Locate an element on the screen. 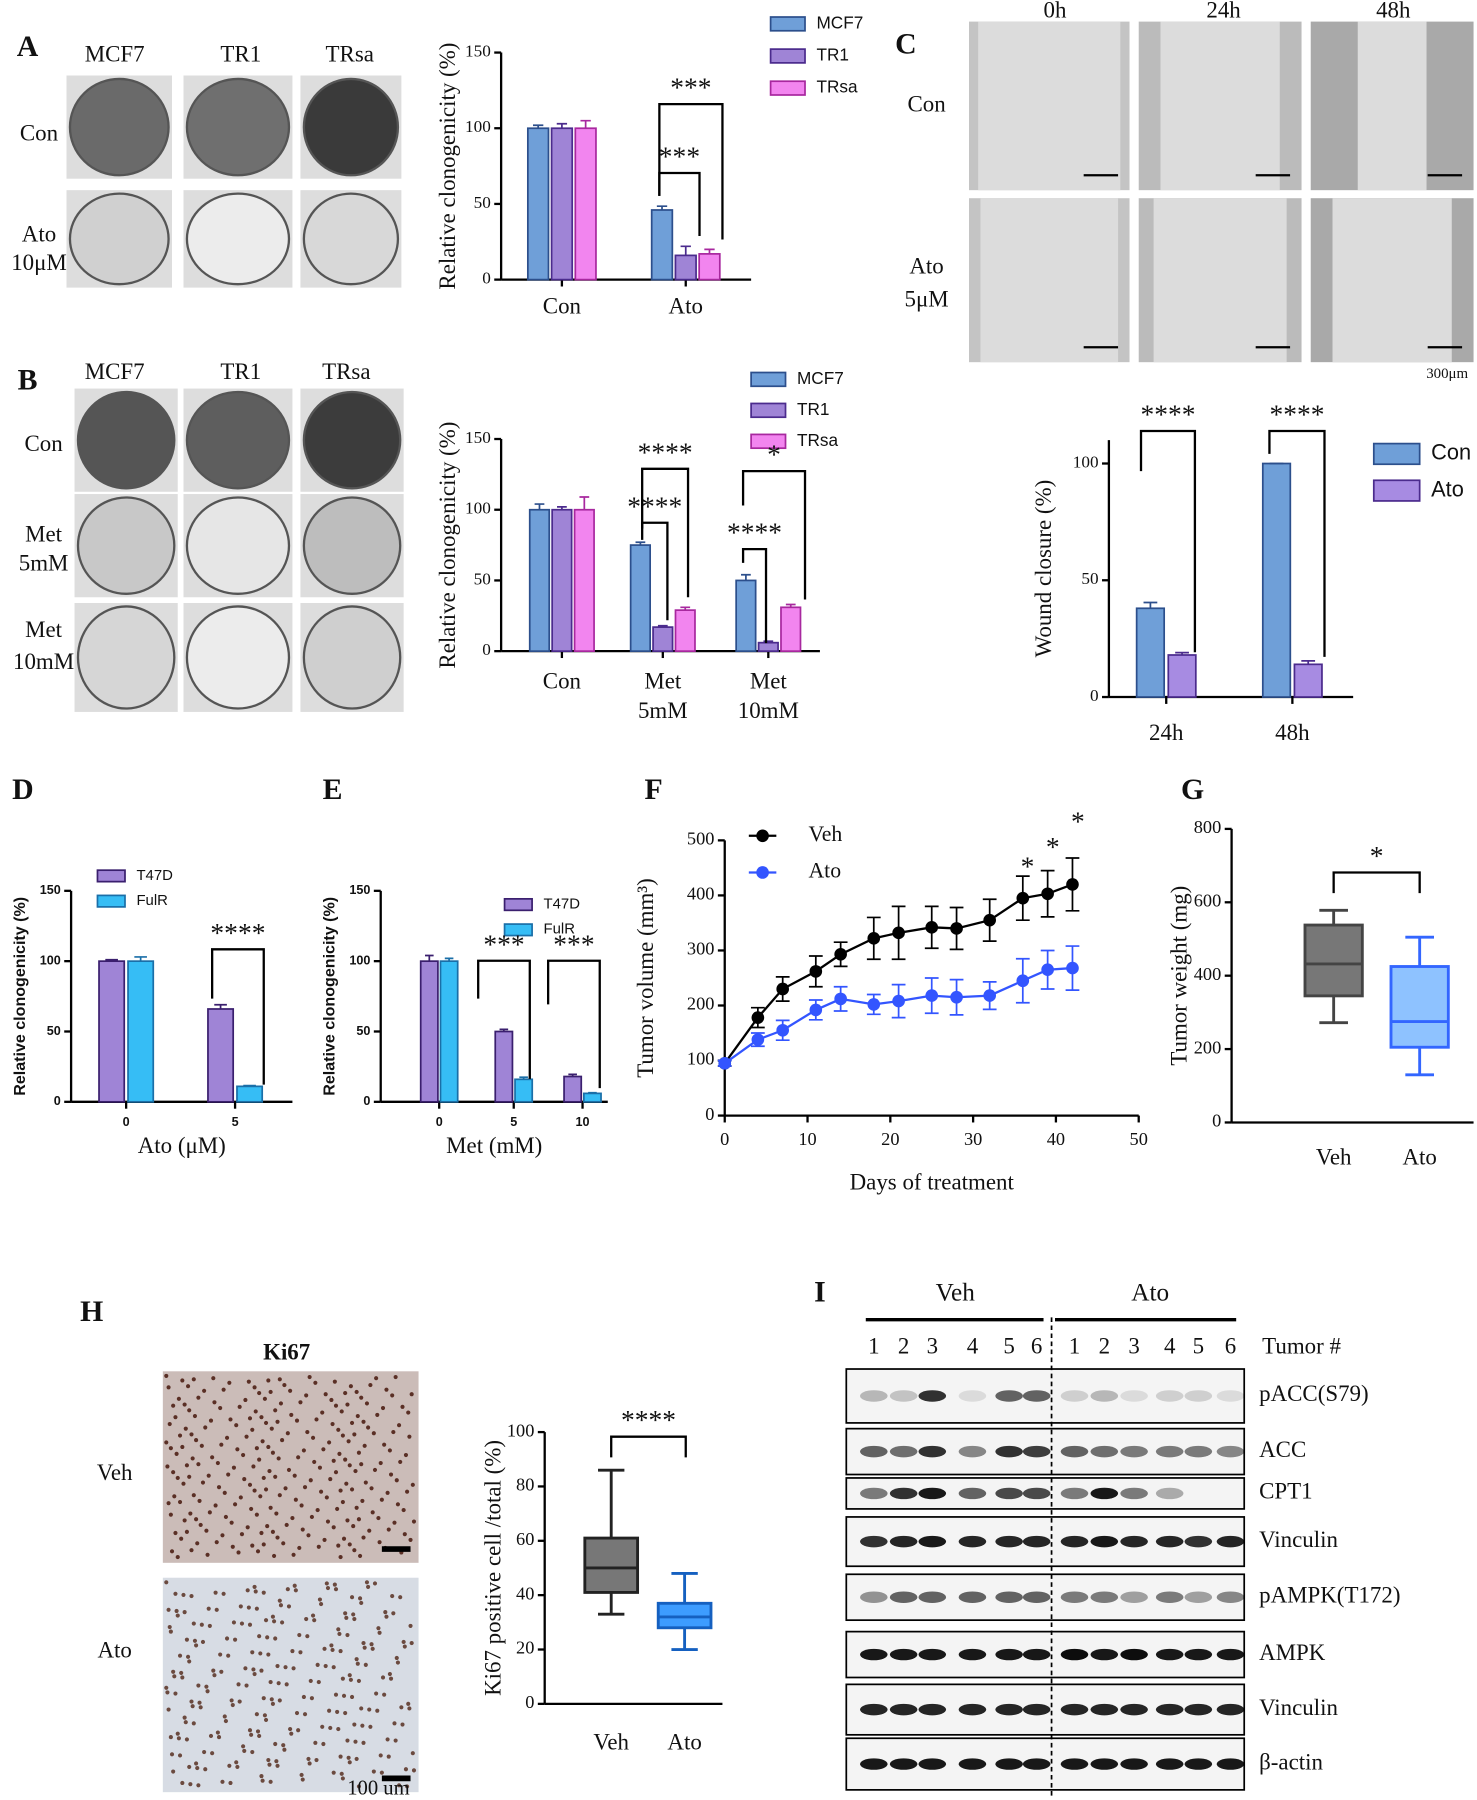  legend-label: FulR is located at coordinates (560, 930).